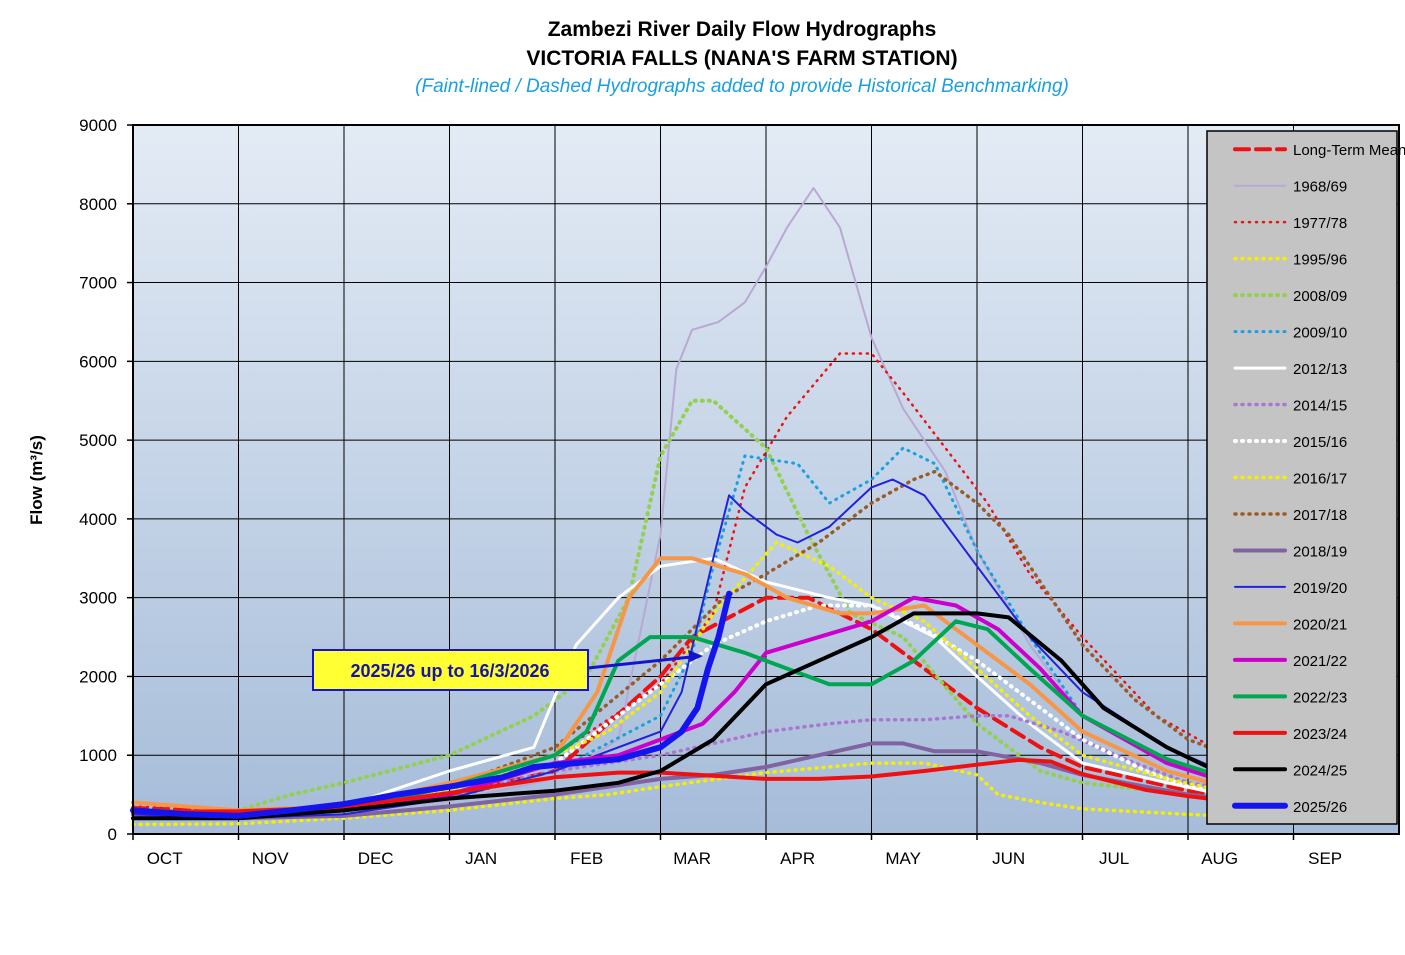 This screenshot has width=1405, height=955. Describe the element at coordinates (797, 858) in the screenshot. I see `x-tick-label: APR` at that location.